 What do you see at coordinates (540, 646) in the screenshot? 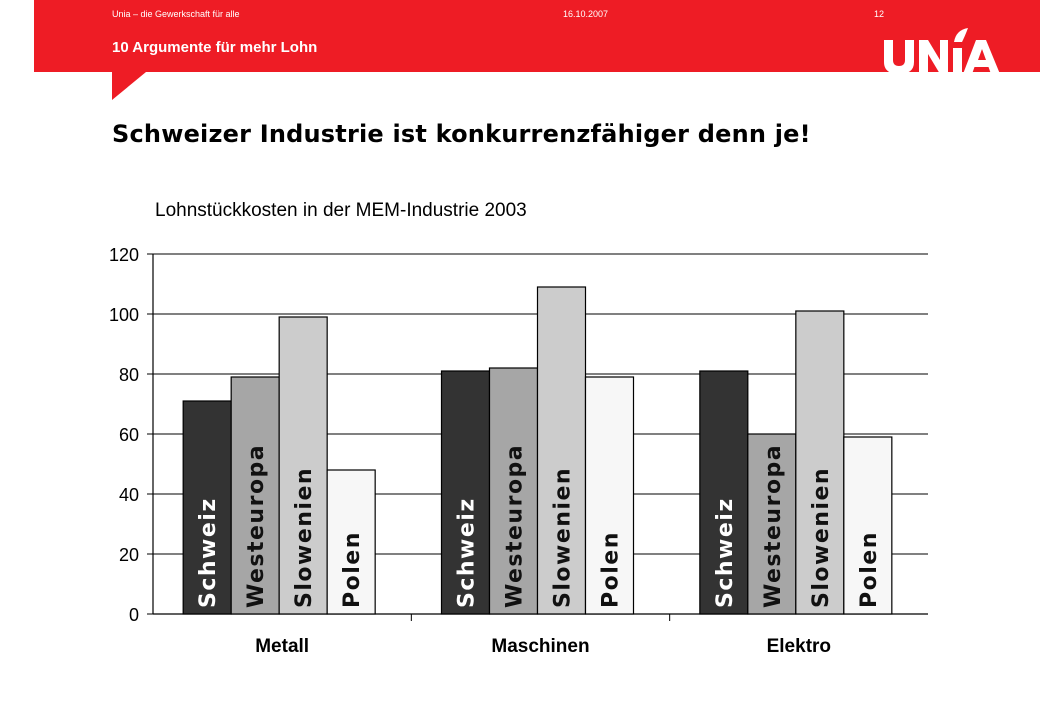
I see `category-label: Maschinen` at bounding box center [540, 646].